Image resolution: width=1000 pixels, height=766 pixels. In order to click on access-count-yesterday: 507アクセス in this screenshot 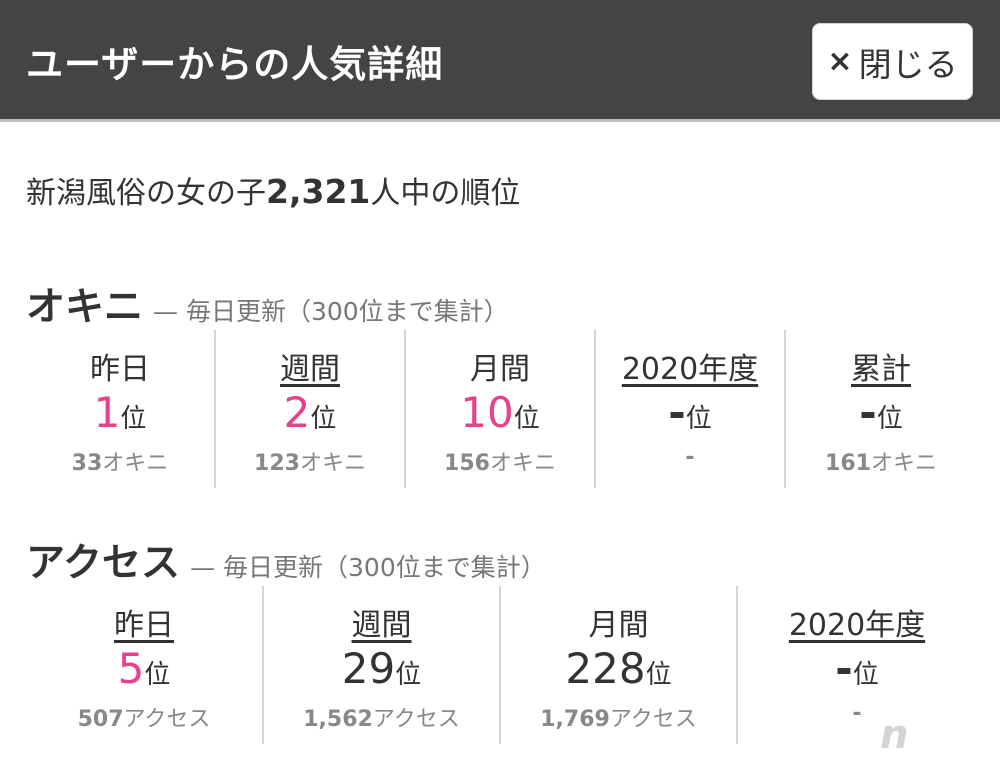, I will do `click(144, 719)`.